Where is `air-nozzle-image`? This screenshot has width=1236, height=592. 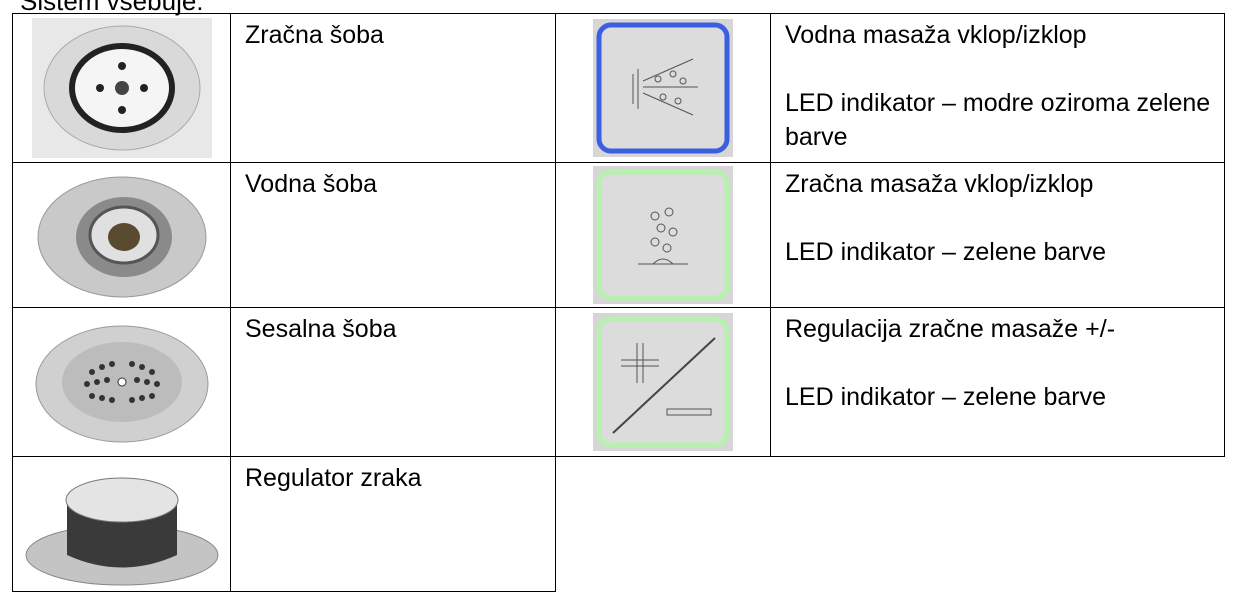 air-nozzle-image is located at coordinates (121, 88).